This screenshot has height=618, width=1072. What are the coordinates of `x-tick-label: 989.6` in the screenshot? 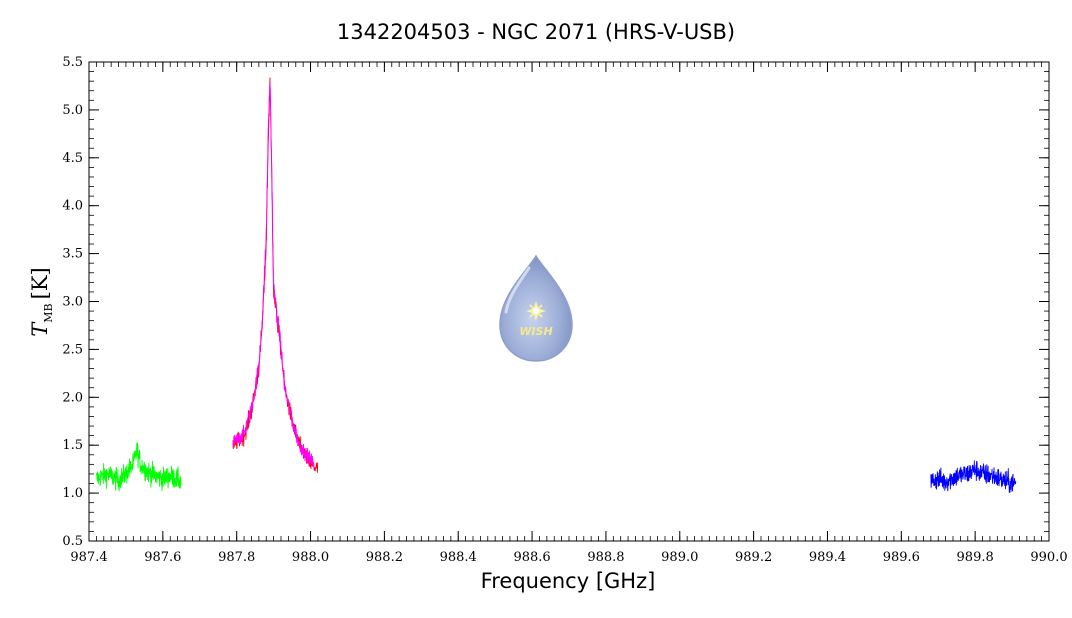 It's located at (901, 557).